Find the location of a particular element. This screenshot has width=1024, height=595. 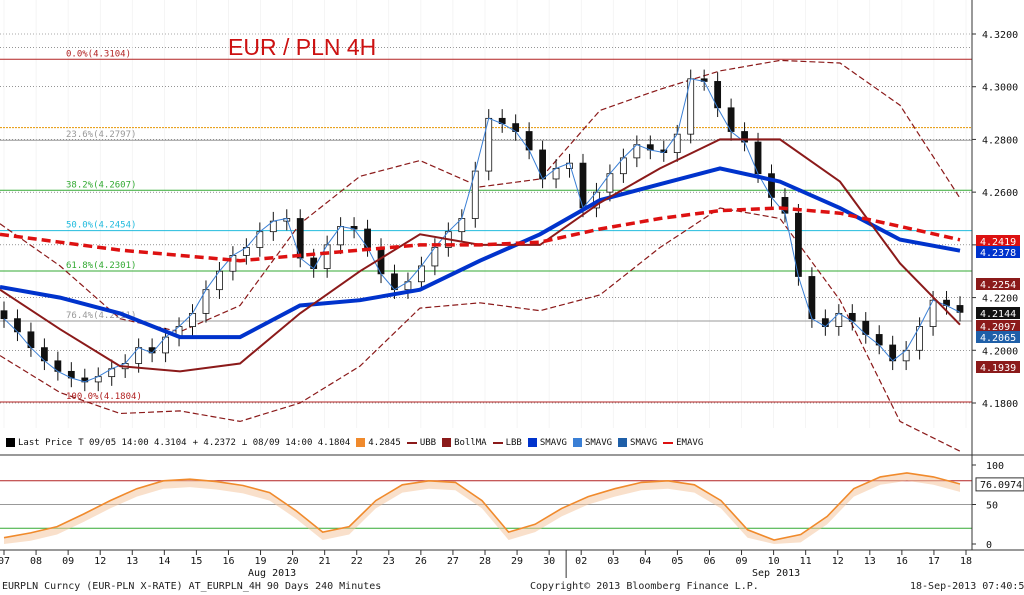

x-tick-label: 11 is located at coordinates (806, 561).